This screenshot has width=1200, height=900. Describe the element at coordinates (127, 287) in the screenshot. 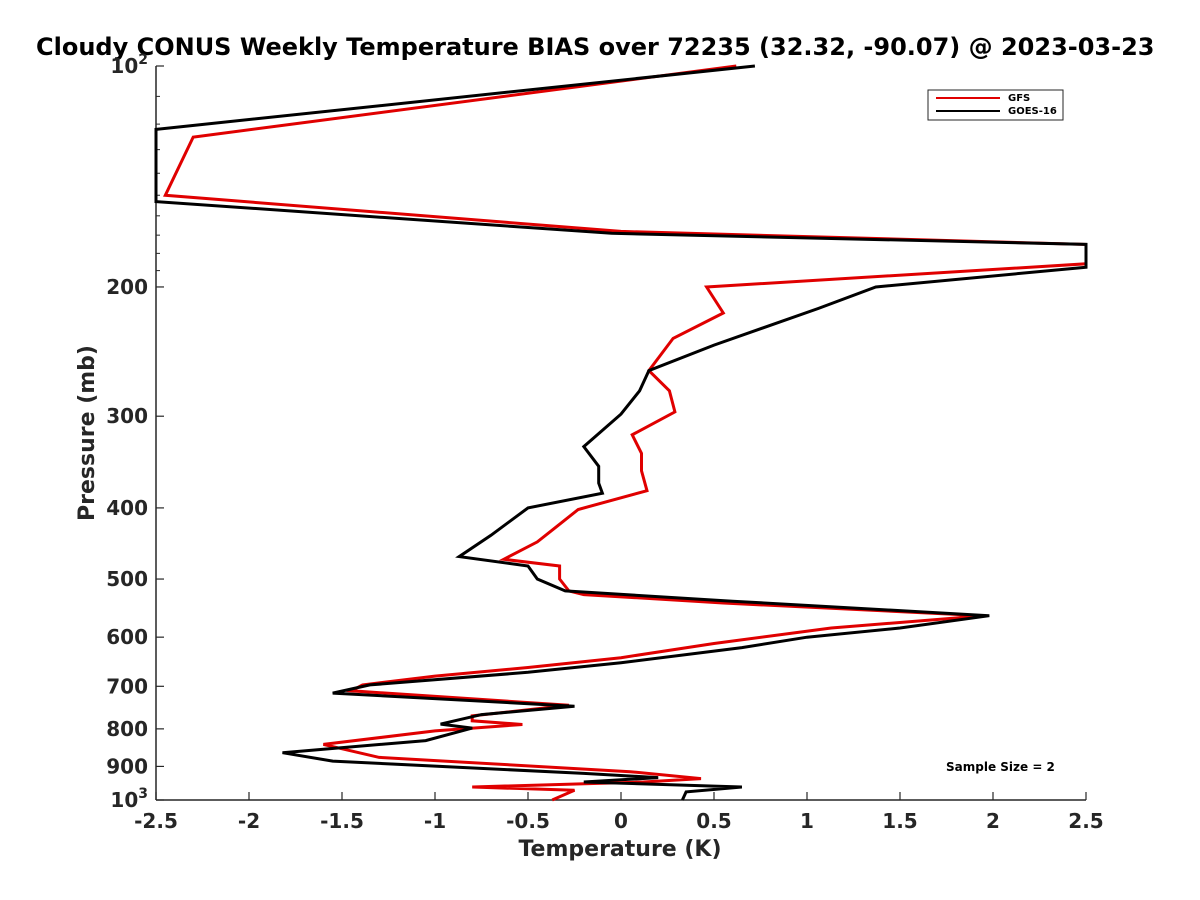

I see `y-tick-label: 200` at that location.